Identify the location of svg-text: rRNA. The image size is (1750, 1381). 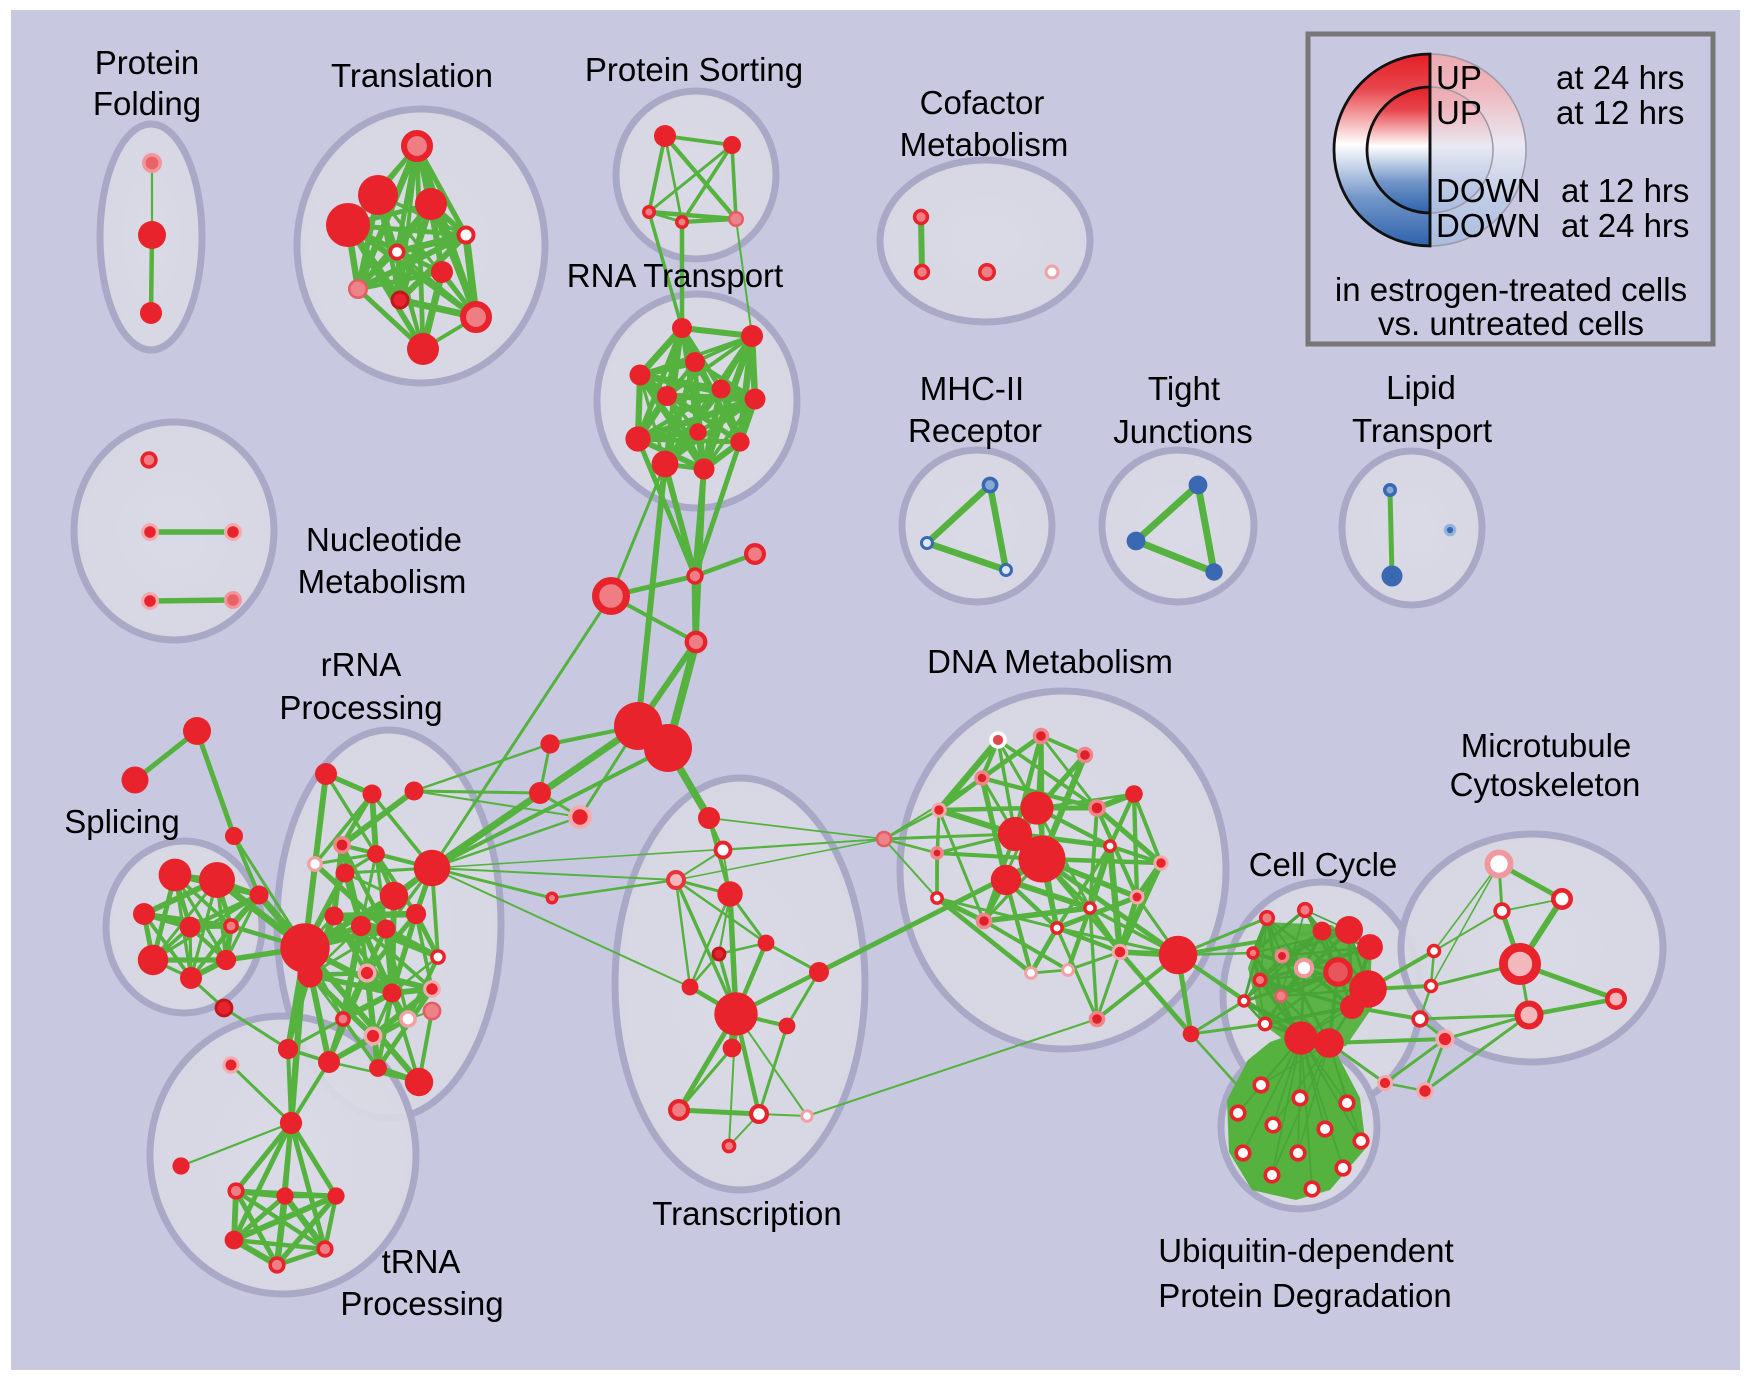
(361, 664).